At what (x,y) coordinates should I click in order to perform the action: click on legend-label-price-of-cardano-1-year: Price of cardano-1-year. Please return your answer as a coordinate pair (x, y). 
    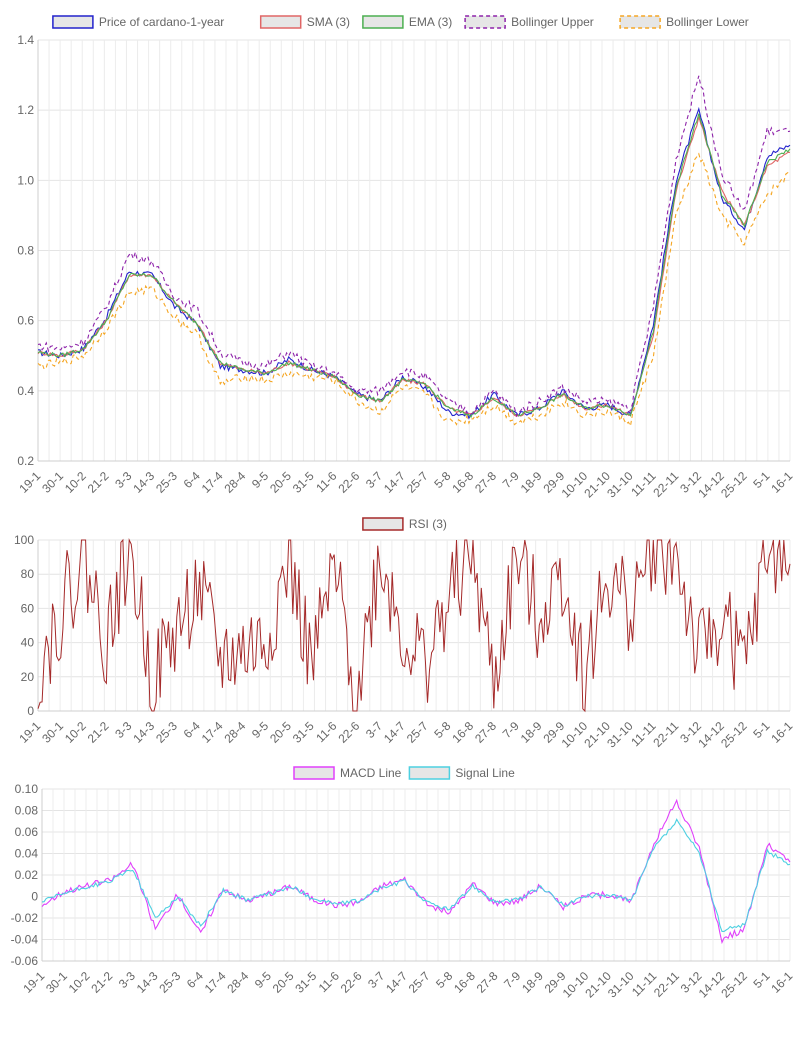
    Looking at the image, I should click on (161, 22).